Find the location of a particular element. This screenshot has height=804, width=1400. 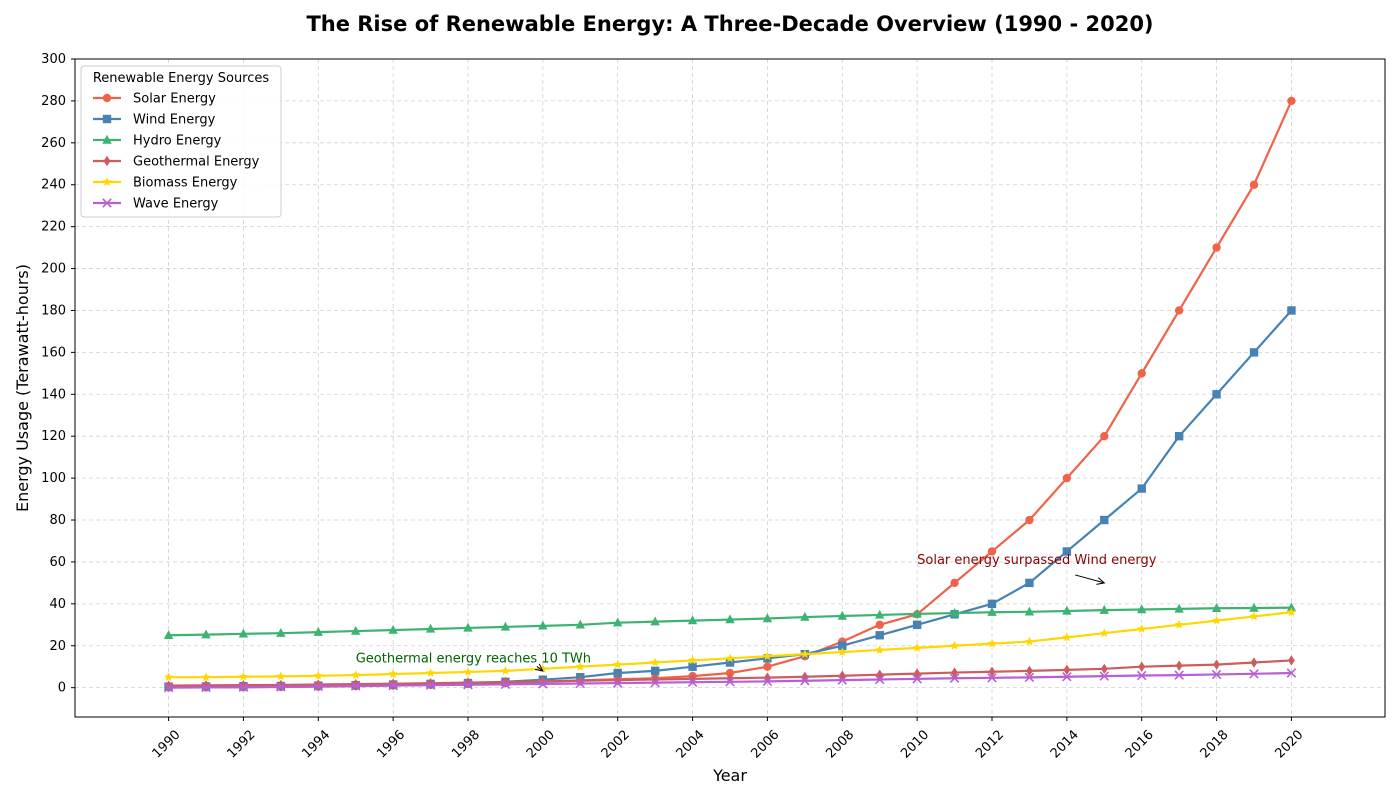

annotation-text: Solar energy surpassed Wind energy is located at coordinates (1037, 560).